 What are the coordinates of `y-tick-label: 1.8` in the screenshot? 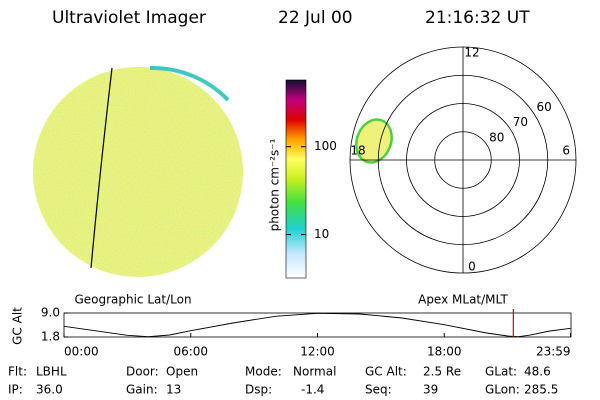 It's located at (50, 337).